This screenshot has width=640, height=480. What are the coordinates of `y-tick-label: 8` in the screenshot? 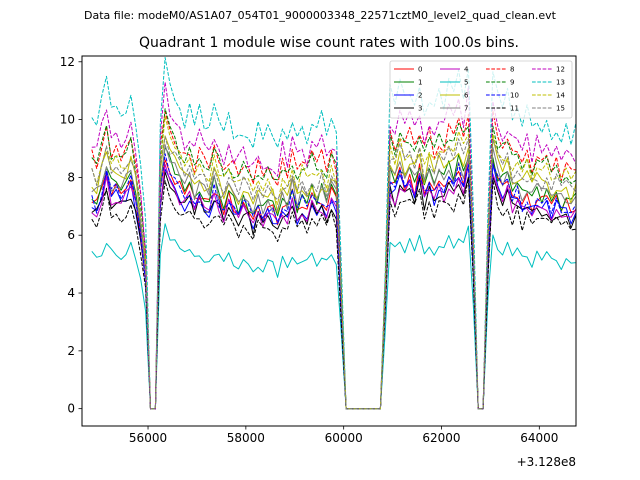 It's located at (71, 177).